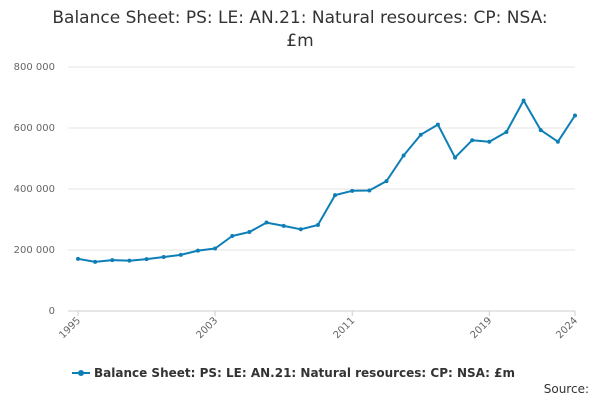 This screenshot has height=400, width=600. I want to click on x-axis: 1995 2003 2011 2019 2024, so click(318, 326).